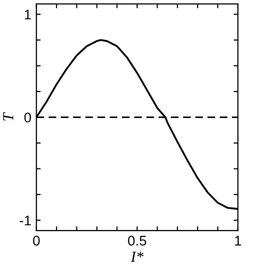  Describe the element at coordinates (137, 241) in the screenshot. I see `x-tick-label: 0.5` at that location.